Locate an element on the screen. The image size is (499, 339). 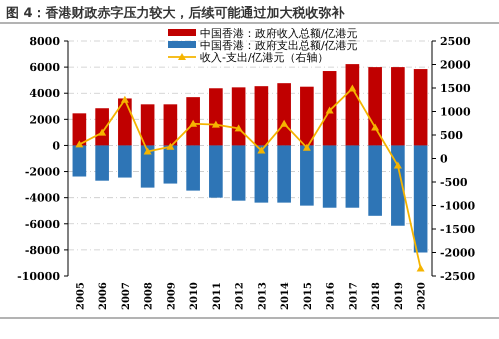
y-tick-label: 0 is located at coordinates (56, 145).